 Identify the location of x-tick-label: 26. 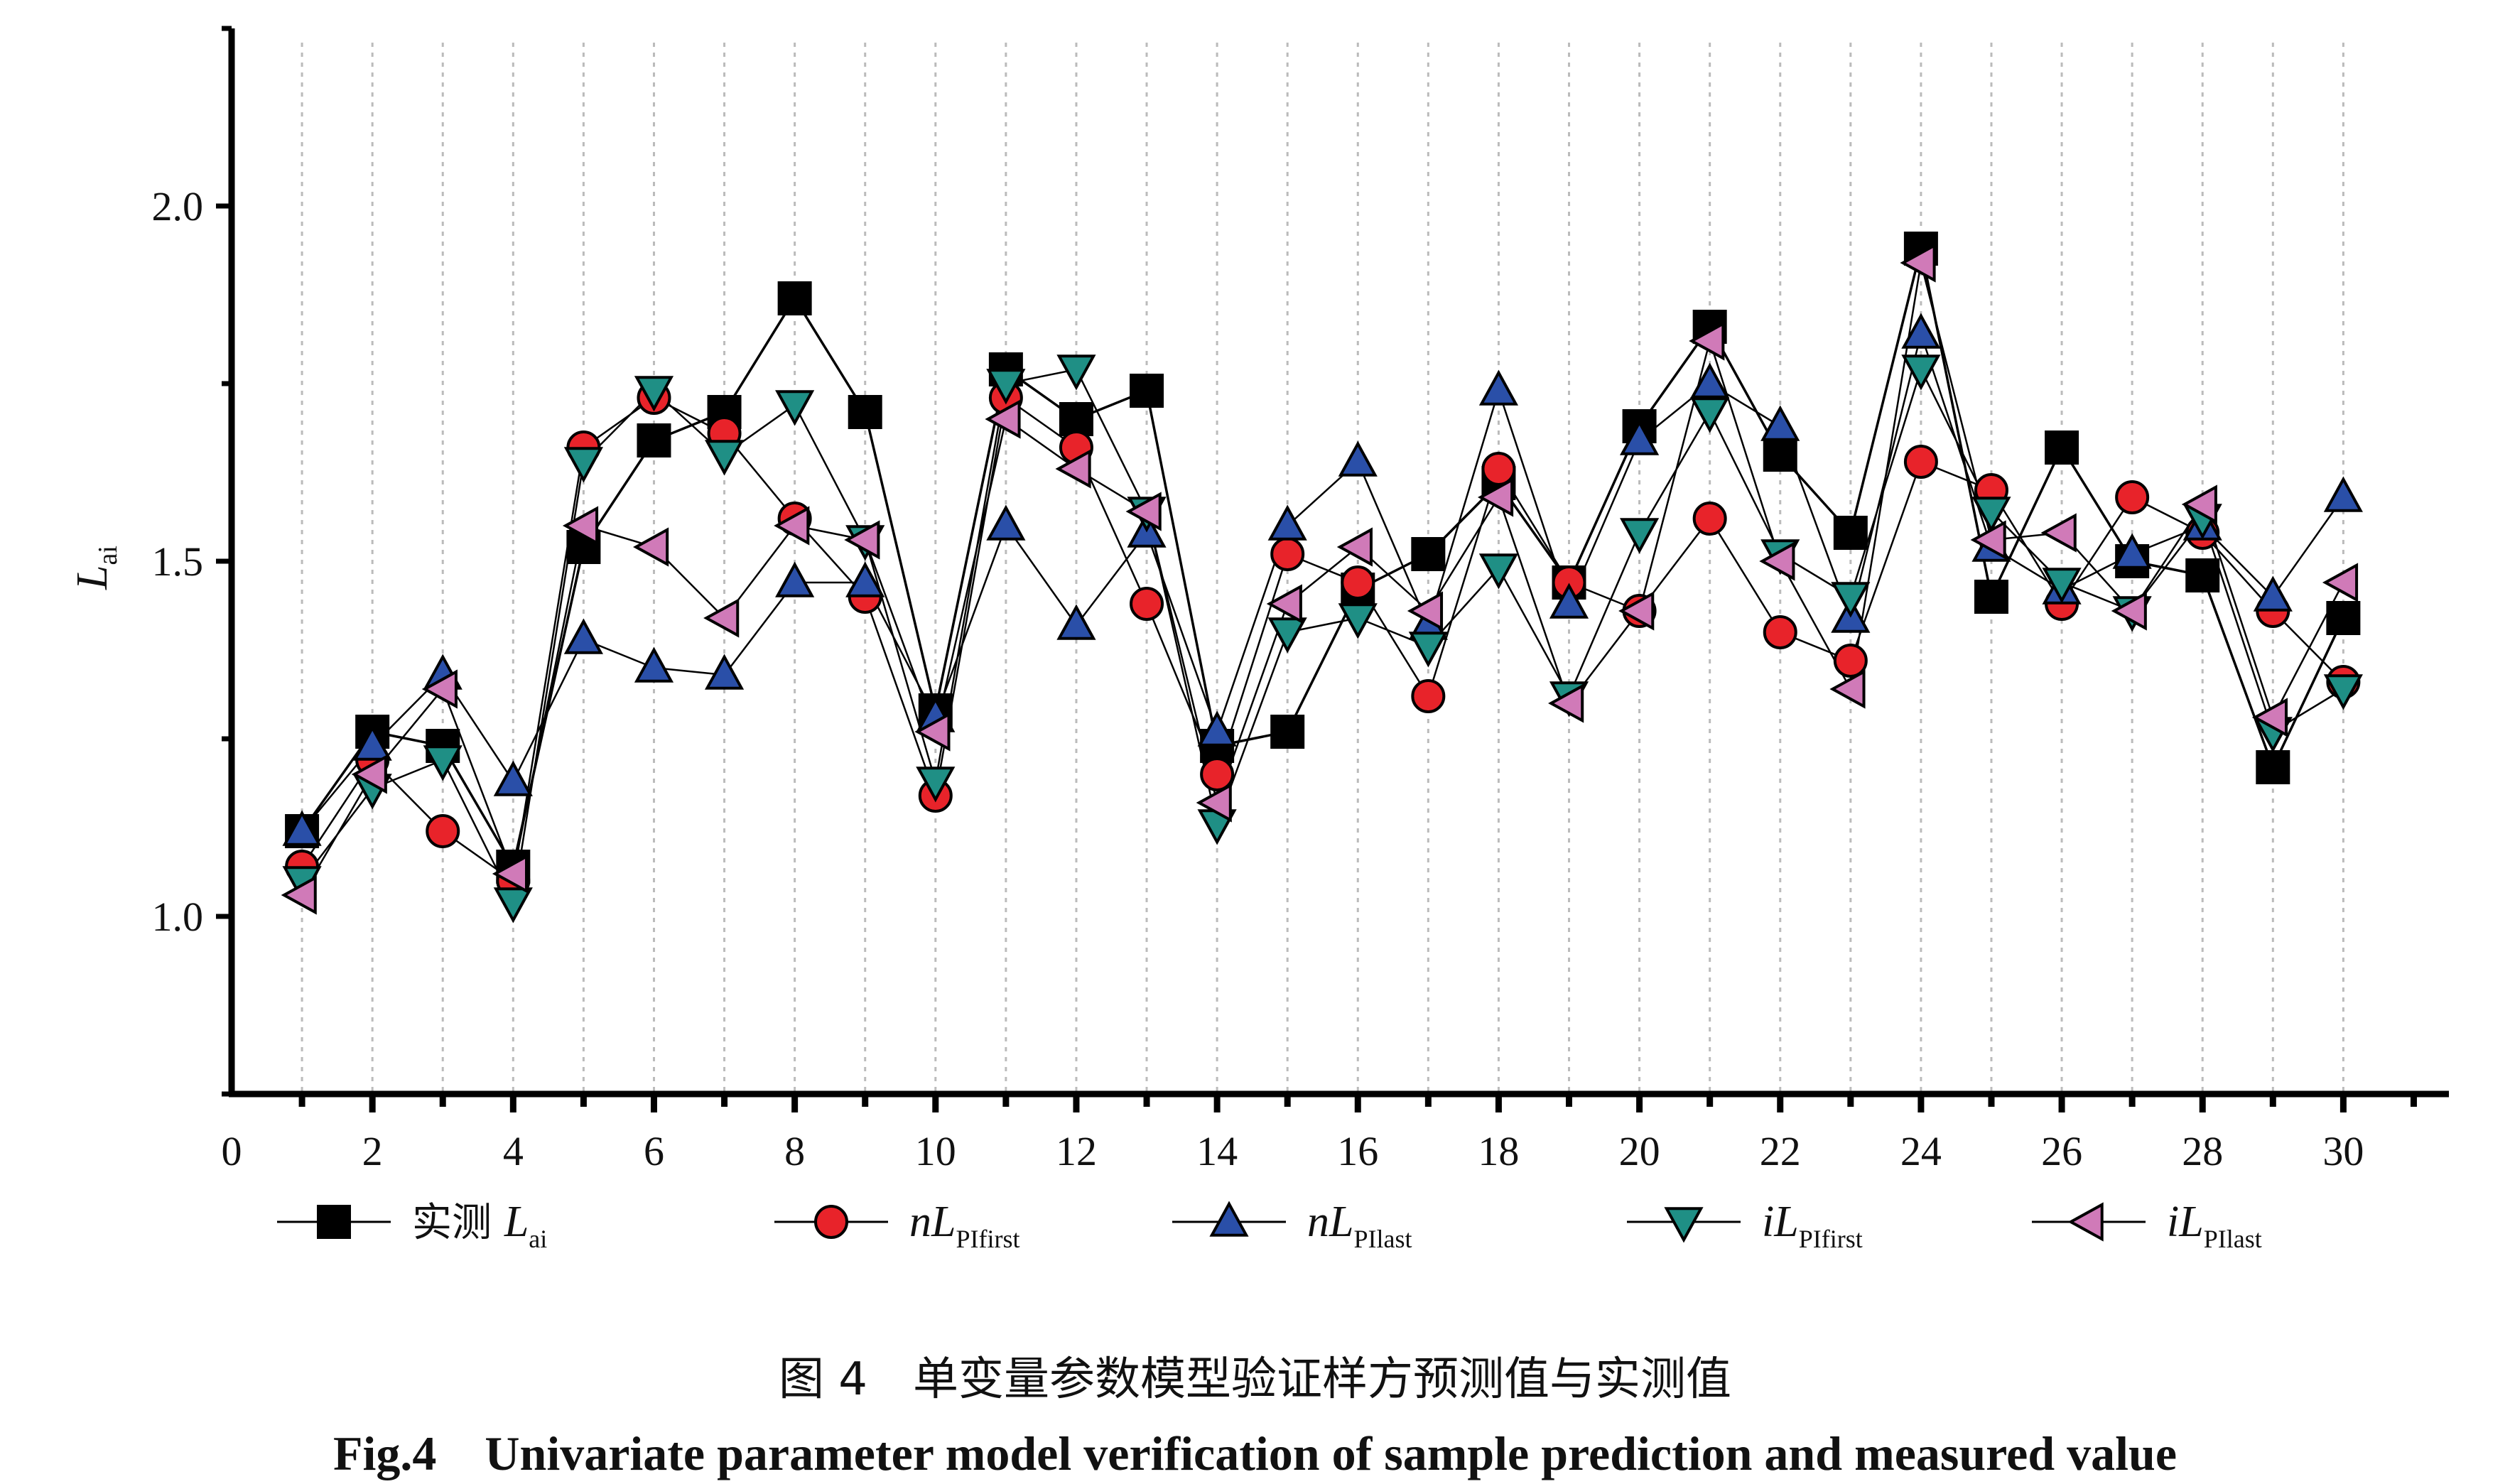
(2061, 1151).